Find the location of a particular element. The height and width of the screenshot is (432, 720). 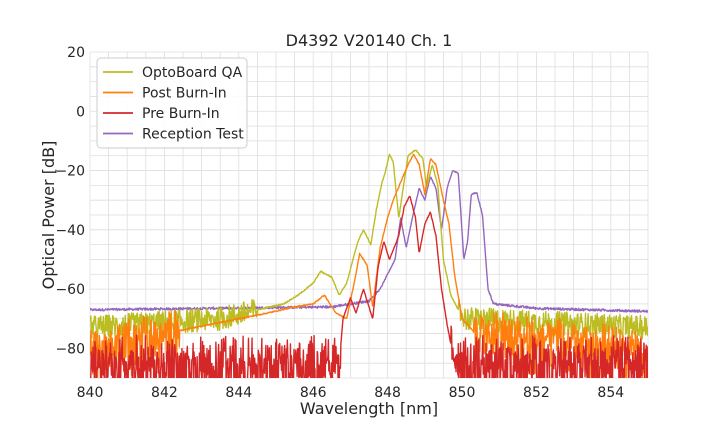

x-tick-label: 852 is located at coordinates (536, 393).